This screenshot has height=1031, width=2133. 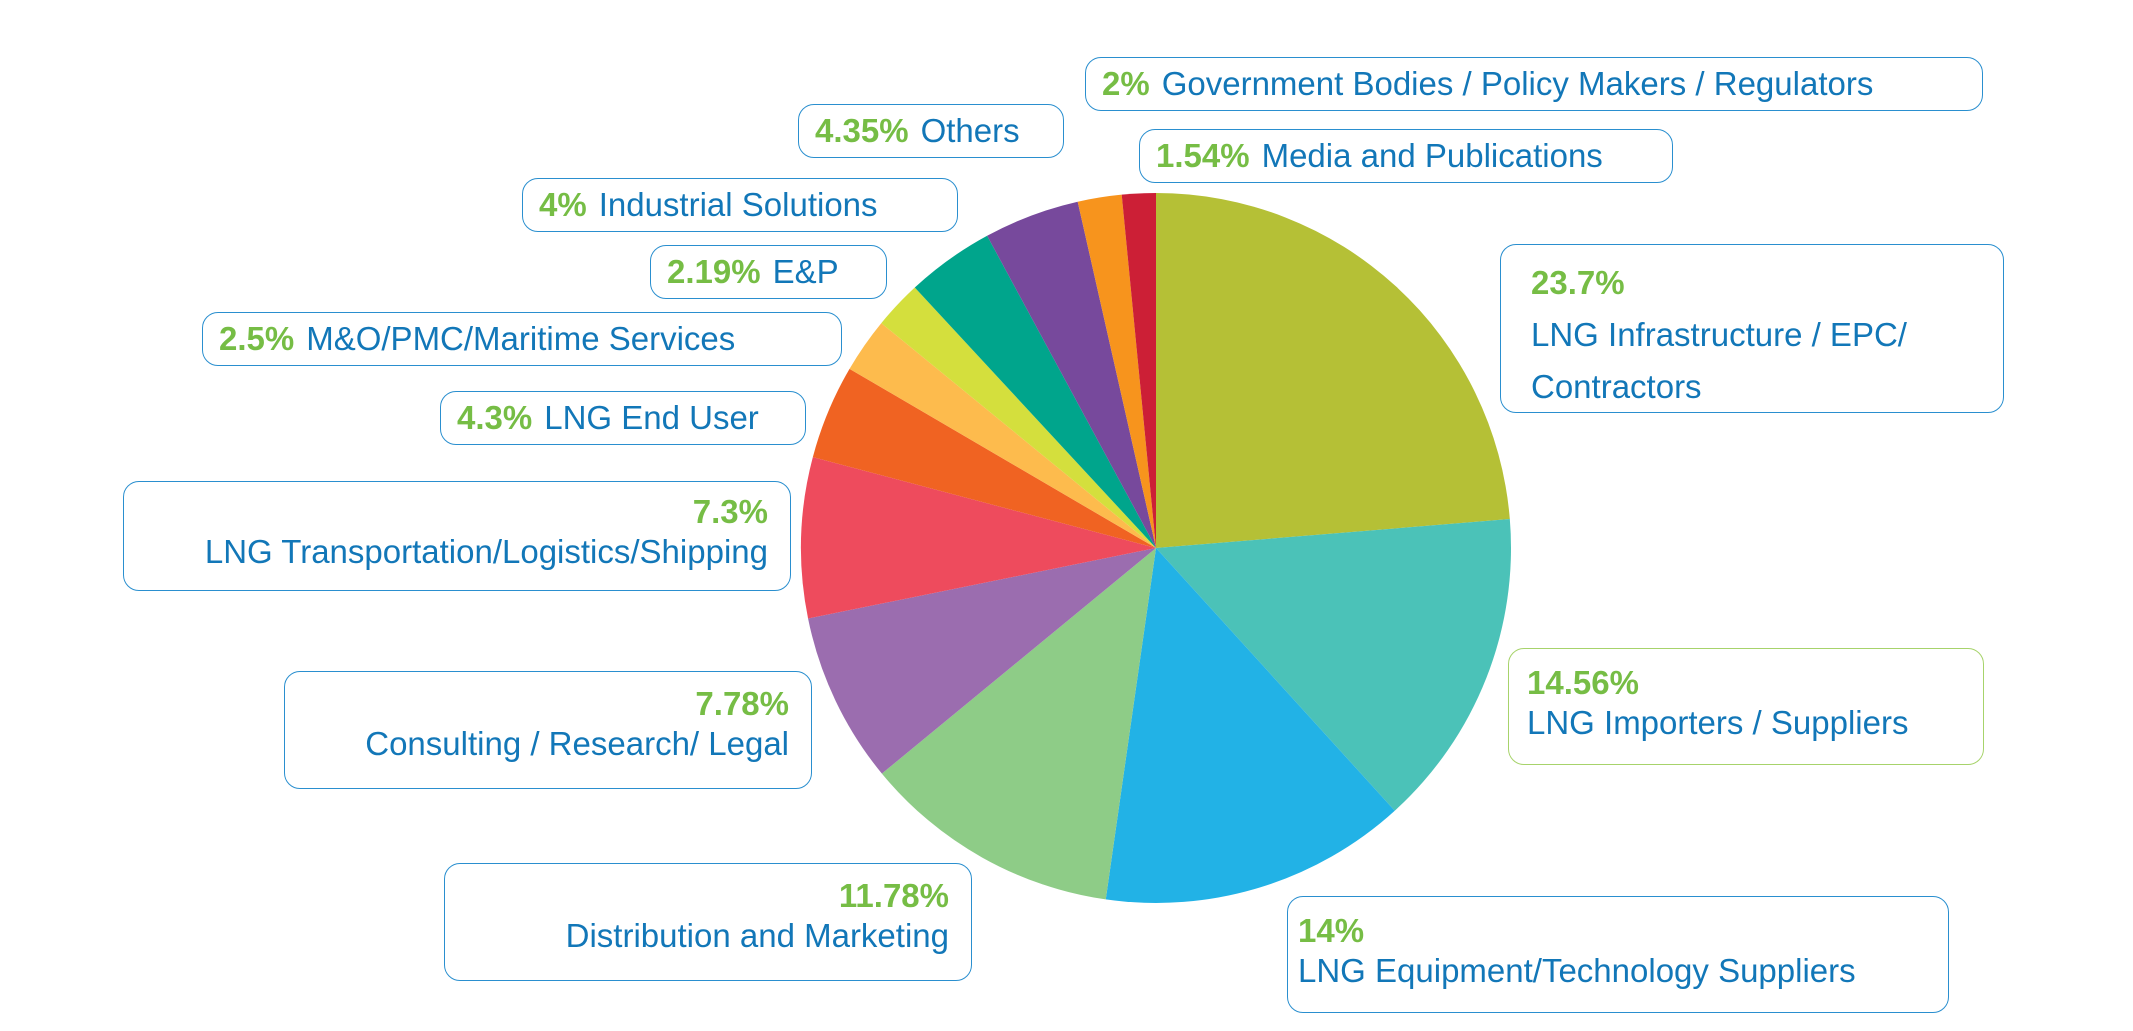 I want to click on label-end-user: 4.3% LNG End User, so click(x=623, y=418).